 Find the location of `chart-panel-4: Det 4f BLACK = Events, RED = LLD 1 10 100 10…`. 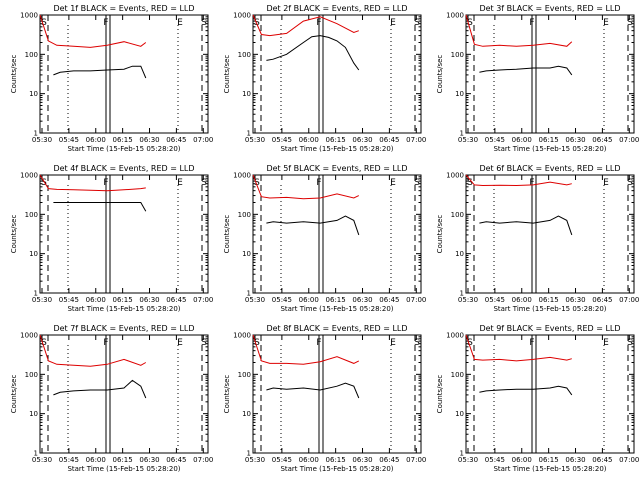

chart-panel-4: Det 4f BLACK = Events, RED = LLD 1 10 100 10… is located at coordinates (111, 238).